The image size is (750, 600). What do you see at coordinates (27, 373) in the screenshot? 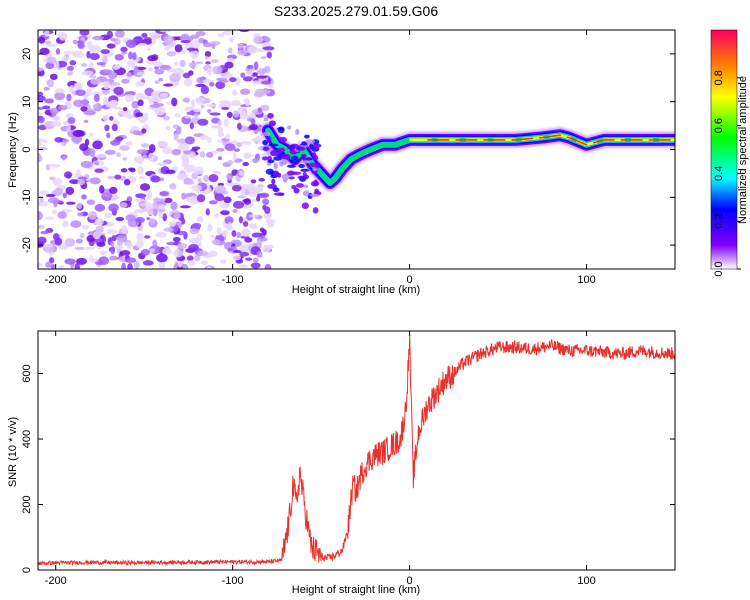
I see `y-tick-label: 600` at bounding box center [27, 373].